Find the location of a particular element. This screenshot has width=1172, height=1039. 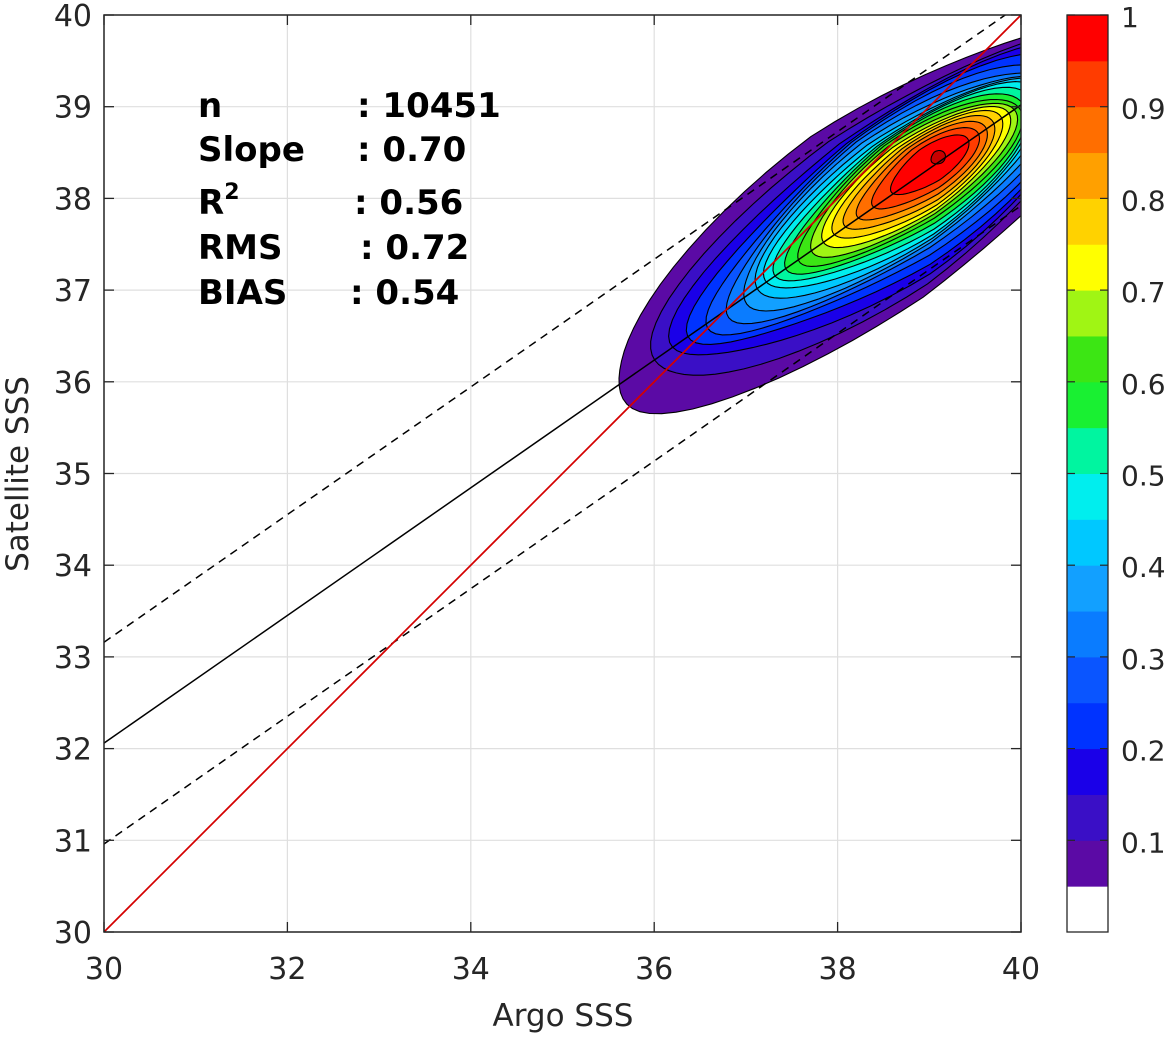

stat-n-name: n is located at coordinates (210, 106).